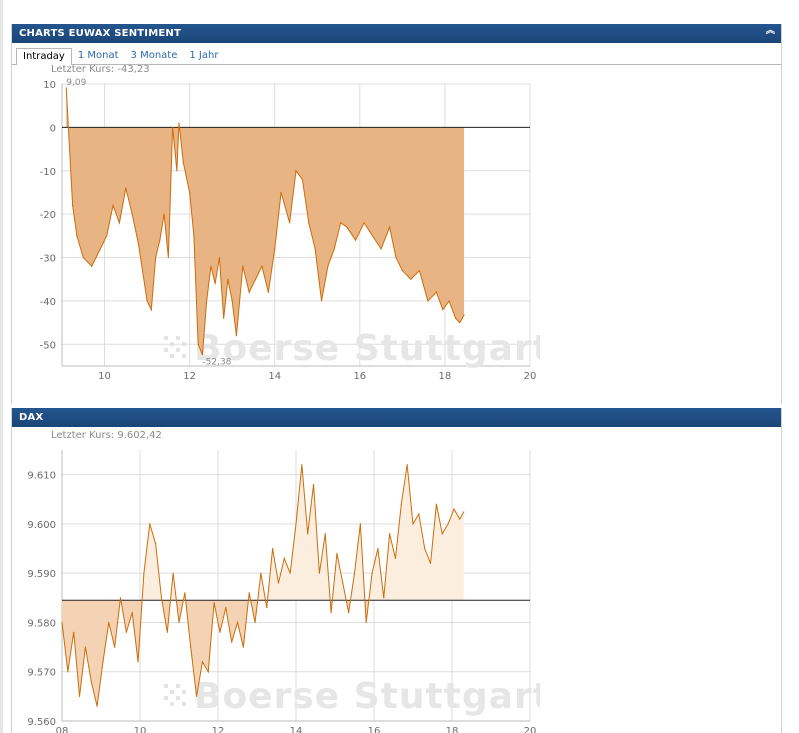  Describe the element at coordinates (396, 64) in the screenshot. I see `tabs-divider` at that location.